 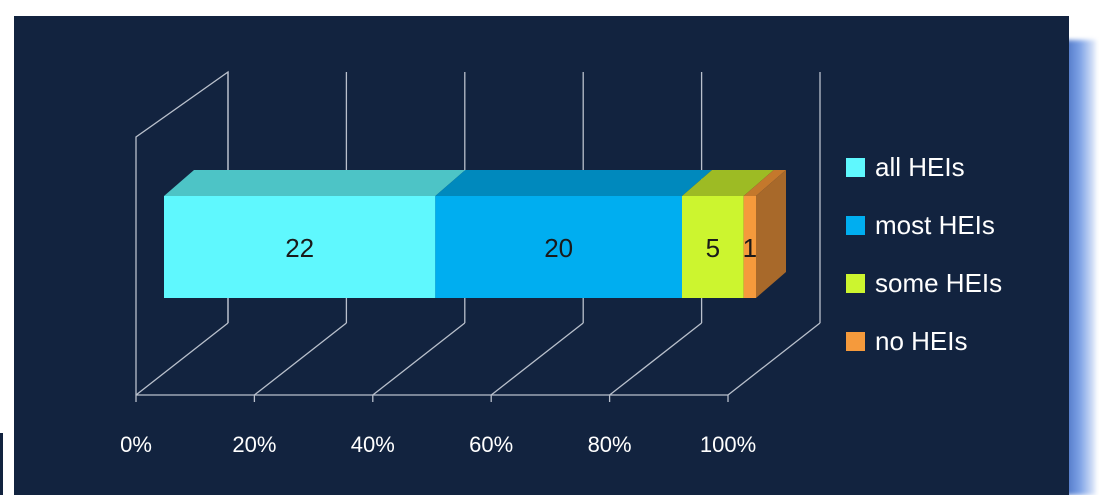 What do you see at coordinates (855, 225) in the screenshot?
I see `legend-swatch-most-heis` at bounding box center [855, 225].